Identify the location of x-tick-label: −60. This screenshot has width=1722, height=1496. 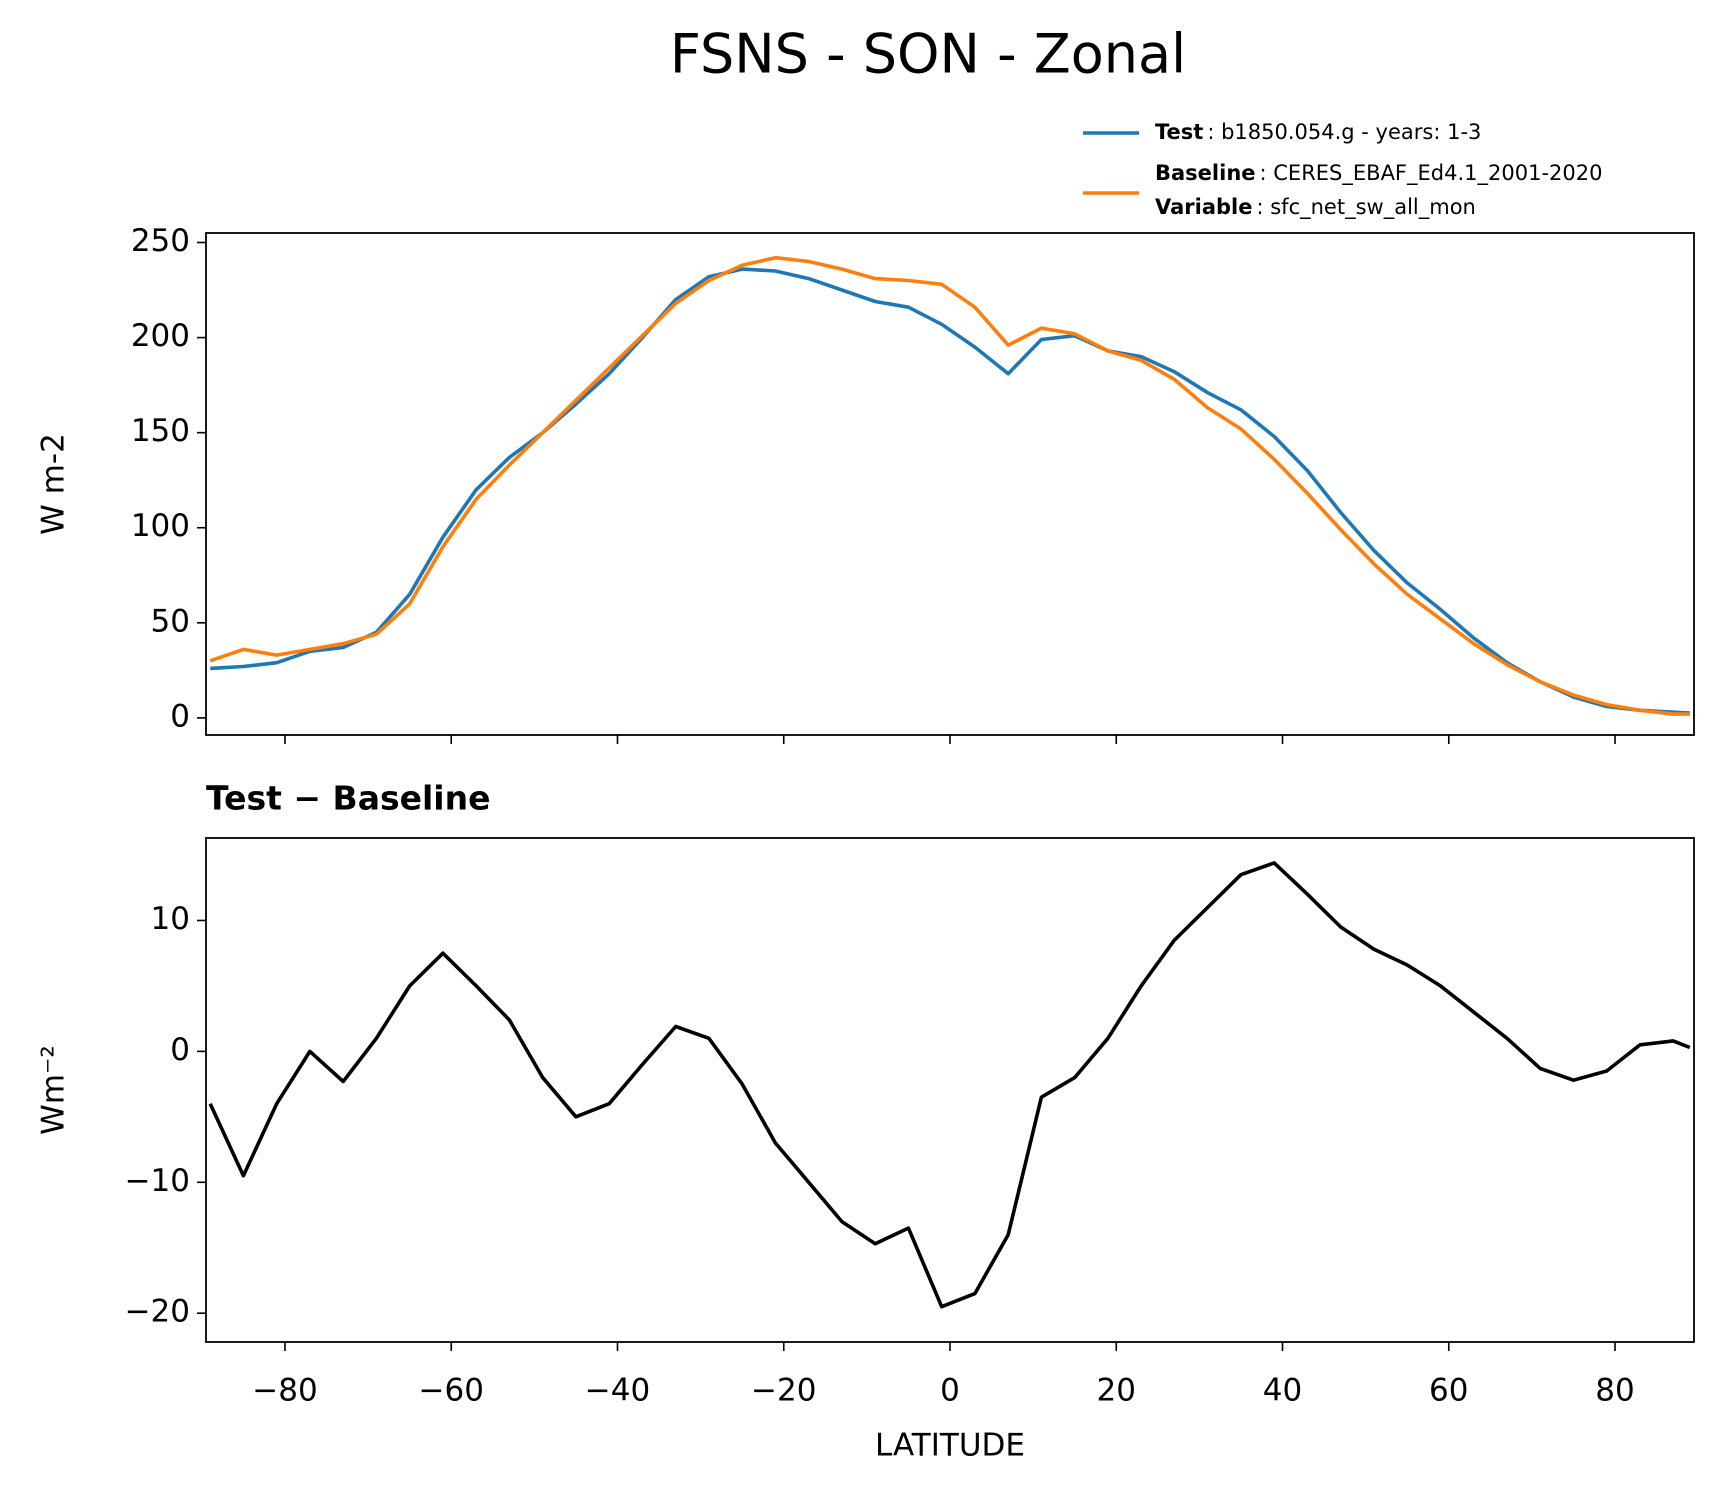
(451, 1391).